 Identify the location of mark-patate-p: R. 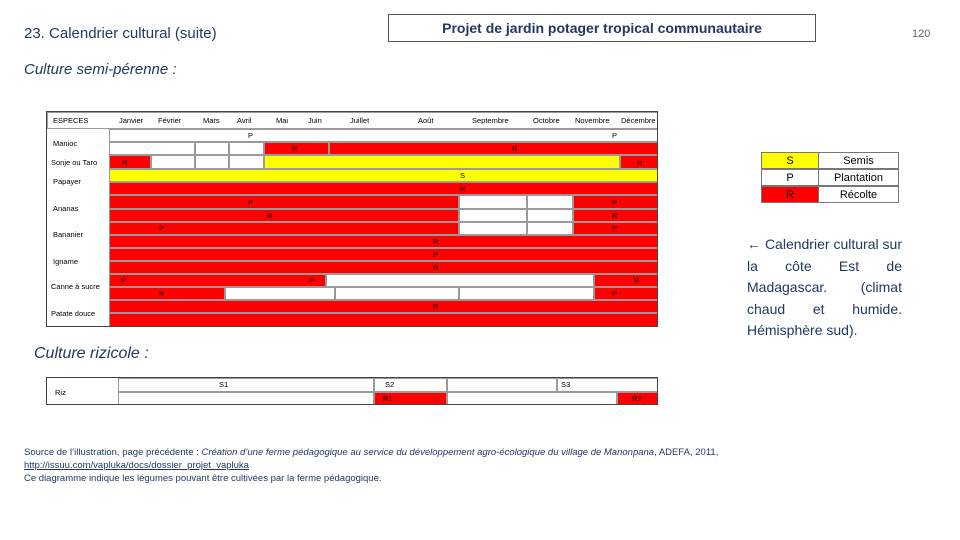
(436, 306).